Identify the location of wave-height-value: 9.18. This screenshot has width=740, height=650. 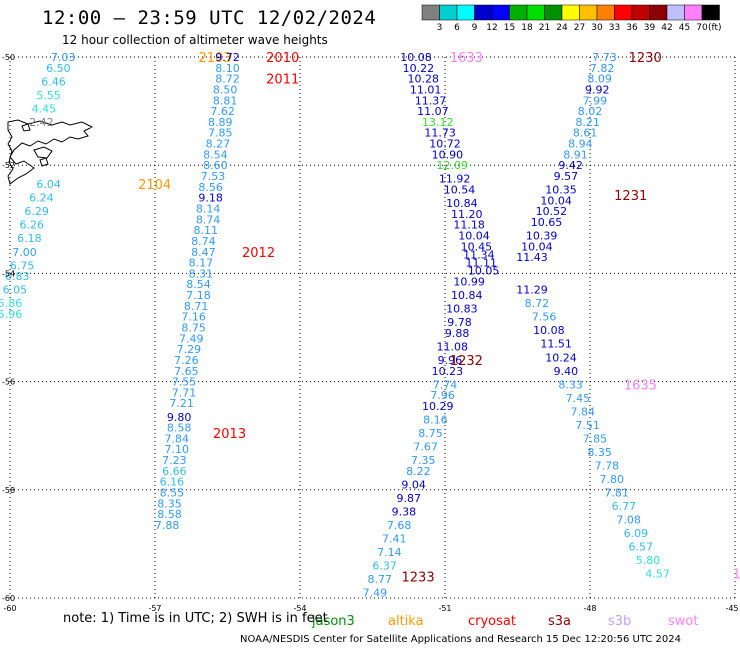
(210, 198).